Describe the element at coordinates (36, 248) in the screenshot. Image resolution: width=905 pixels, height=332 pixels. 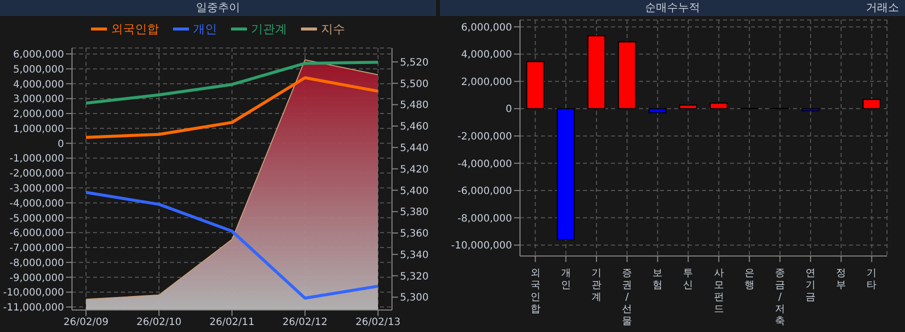
I see `y-tick-label: -7,000,000` at that location.